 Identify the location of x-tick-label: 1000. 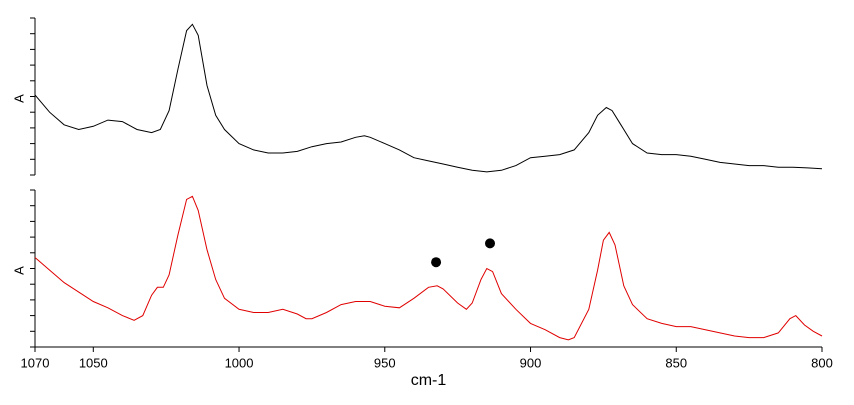
(239, 362).